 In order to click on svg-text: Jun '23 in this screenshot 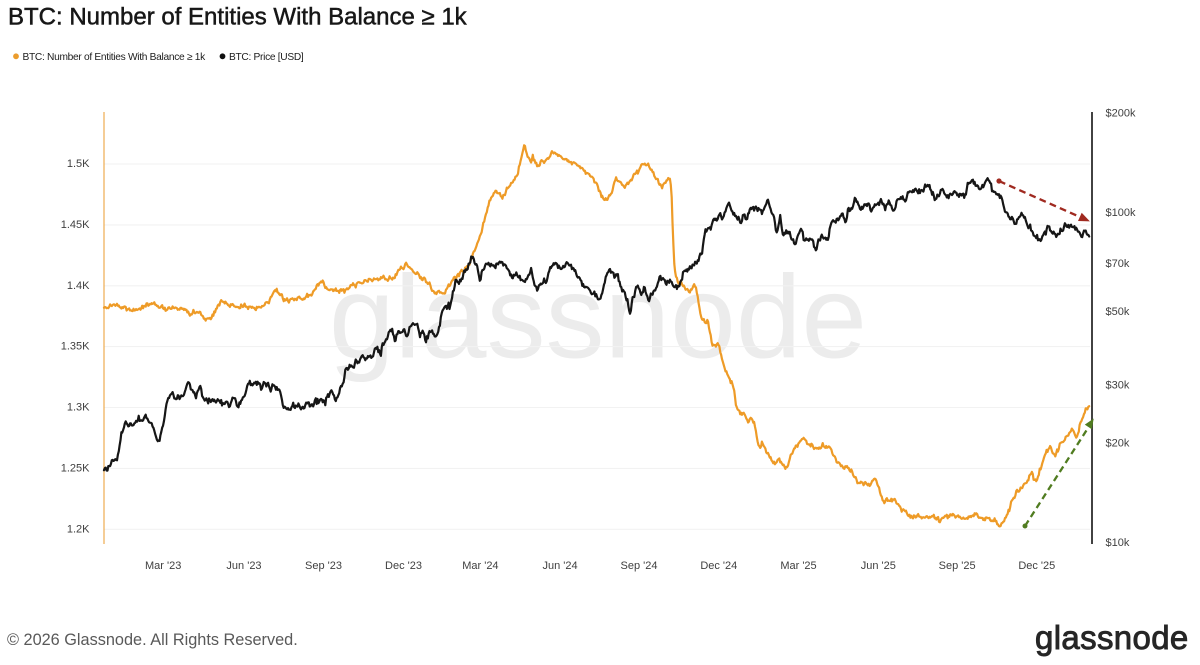, I will do `click(243, 566)`.